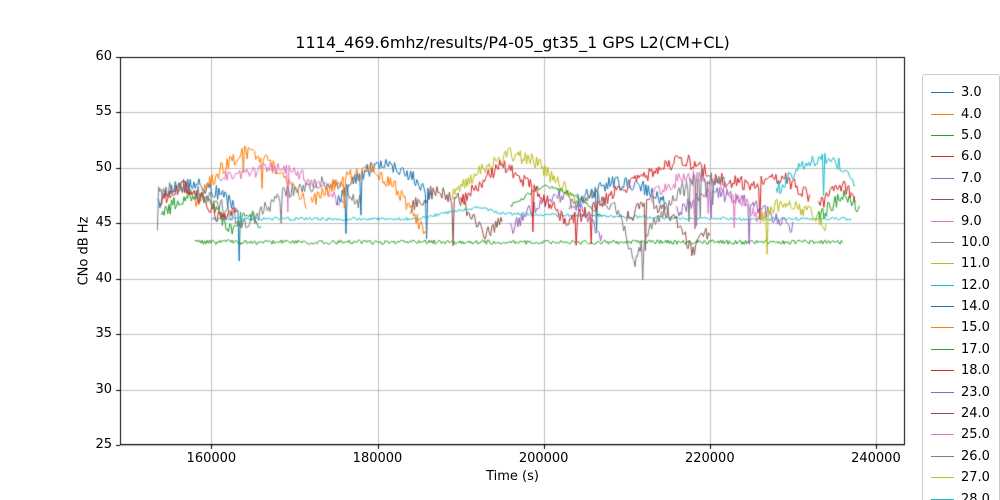  I want to click on x-tick-label: 220000, so click(709, 458).